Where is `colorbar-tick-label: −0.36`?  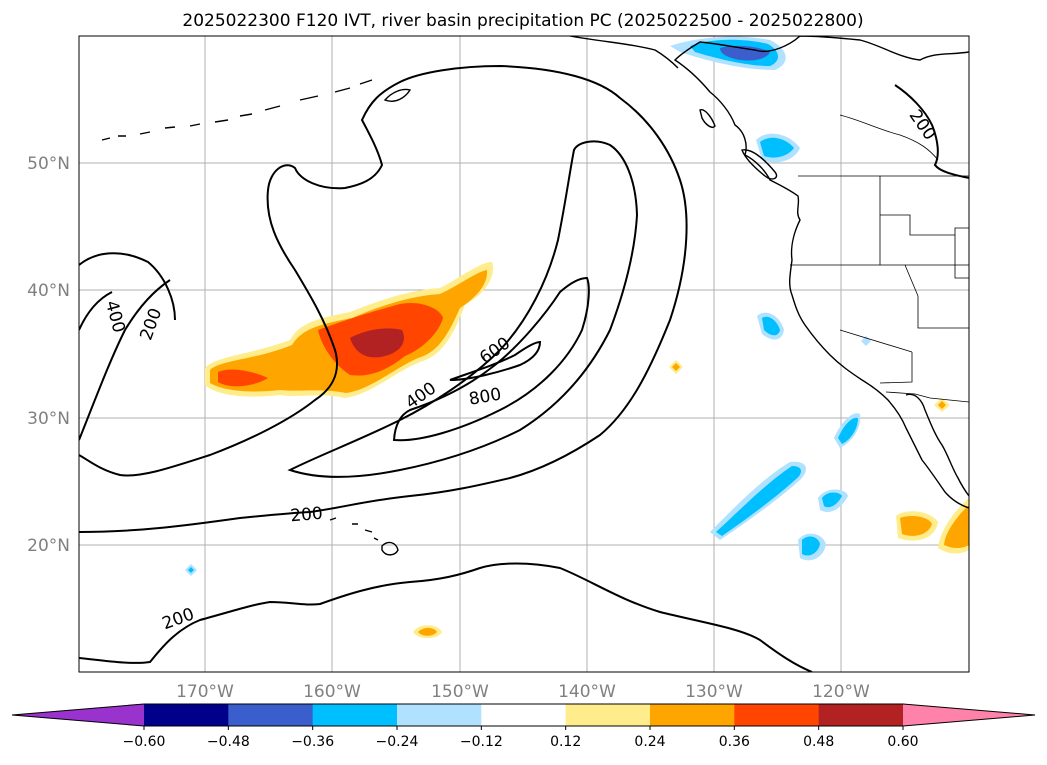
colorbar-tick-label: −0.36 is located at coordinates (312, 742).